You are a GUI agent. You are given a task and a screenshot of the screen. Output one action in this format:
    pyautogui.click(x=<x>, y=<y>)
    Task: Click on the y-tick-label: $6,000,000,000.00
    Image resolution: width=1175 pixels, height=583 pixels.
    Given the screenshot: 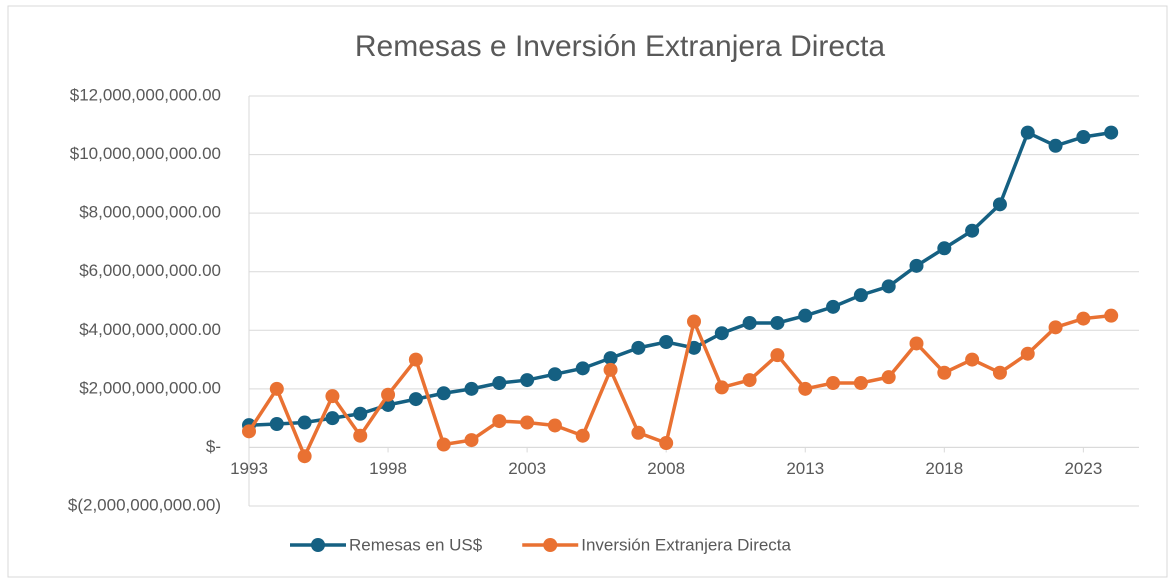 What is the action you would take?
    pyautogui.click(x=150, y=270)
    